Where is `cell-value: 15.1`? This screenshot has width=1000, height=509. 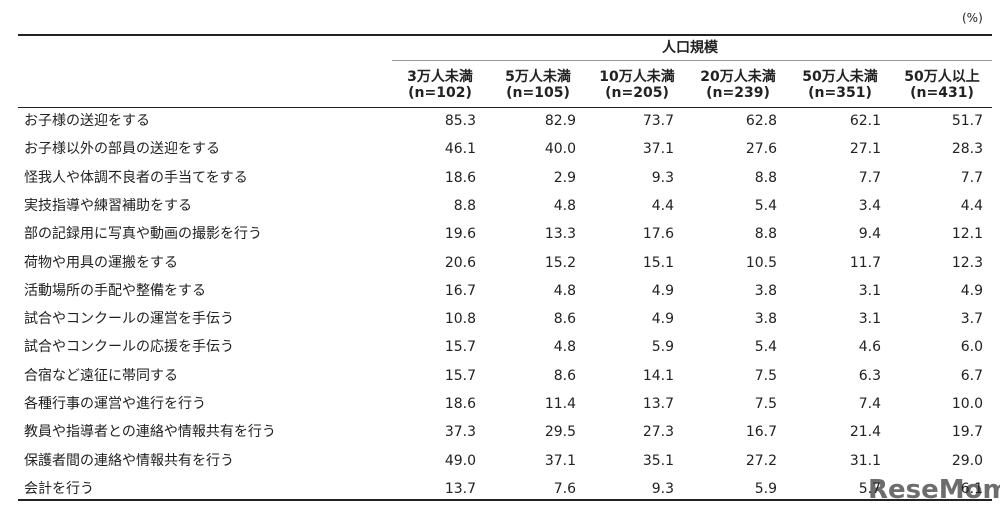
cell-value: 15.1 is located at coordinates (658, 262).